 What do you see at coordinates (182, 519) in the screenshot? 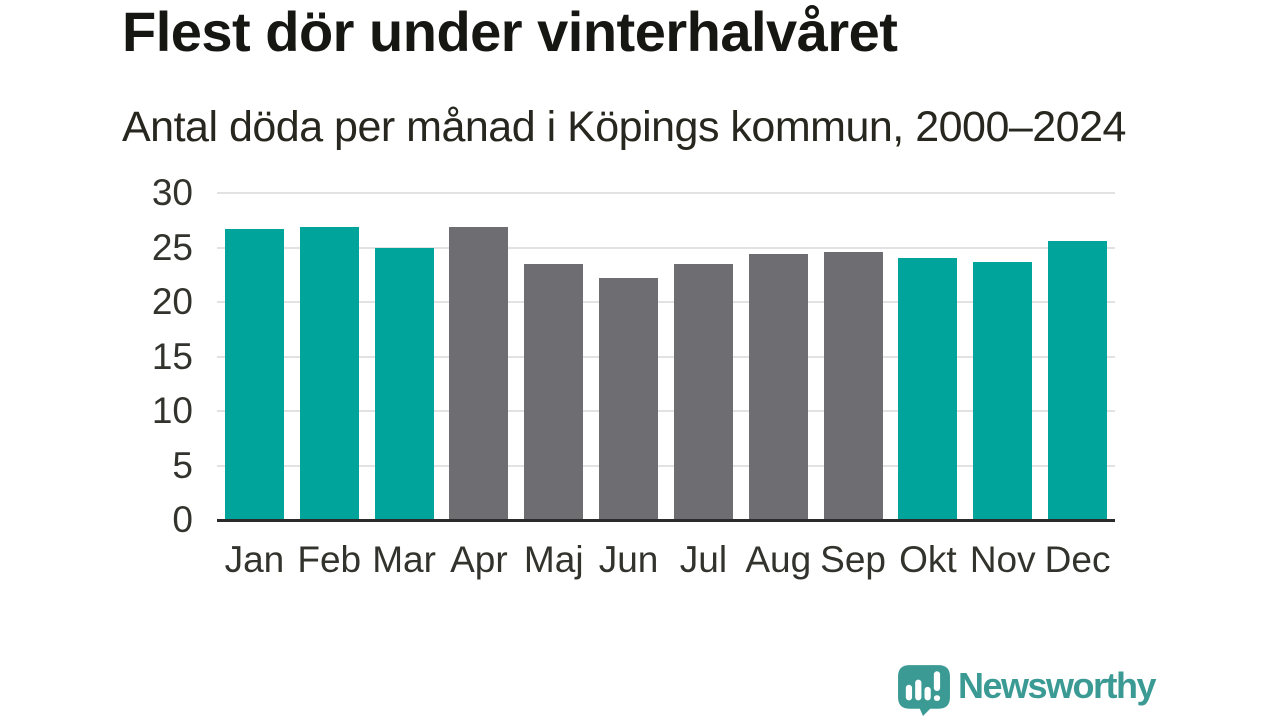
I see `y-tick-label-0: 0` at bounding box center [182, 519].